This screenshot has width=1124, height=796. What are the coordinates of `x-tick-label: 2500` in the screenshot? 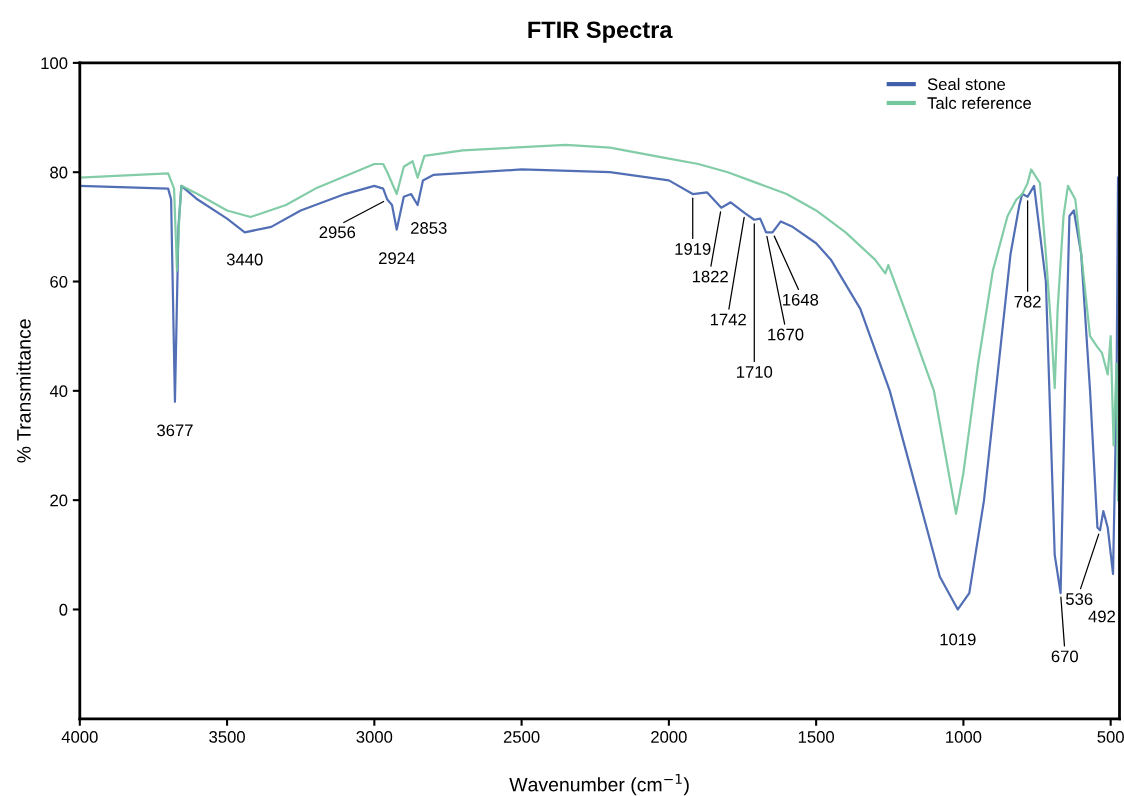 It's located at (521, 737).